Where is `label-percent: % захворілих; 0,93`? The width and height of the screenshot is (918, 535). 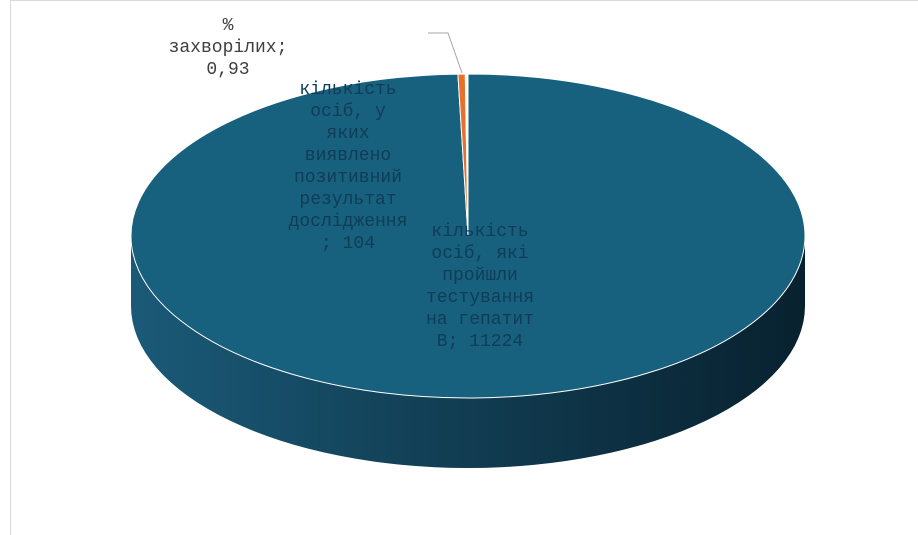 label-percent: % захворілих; 0,93 is located at coordinates (228, 48).